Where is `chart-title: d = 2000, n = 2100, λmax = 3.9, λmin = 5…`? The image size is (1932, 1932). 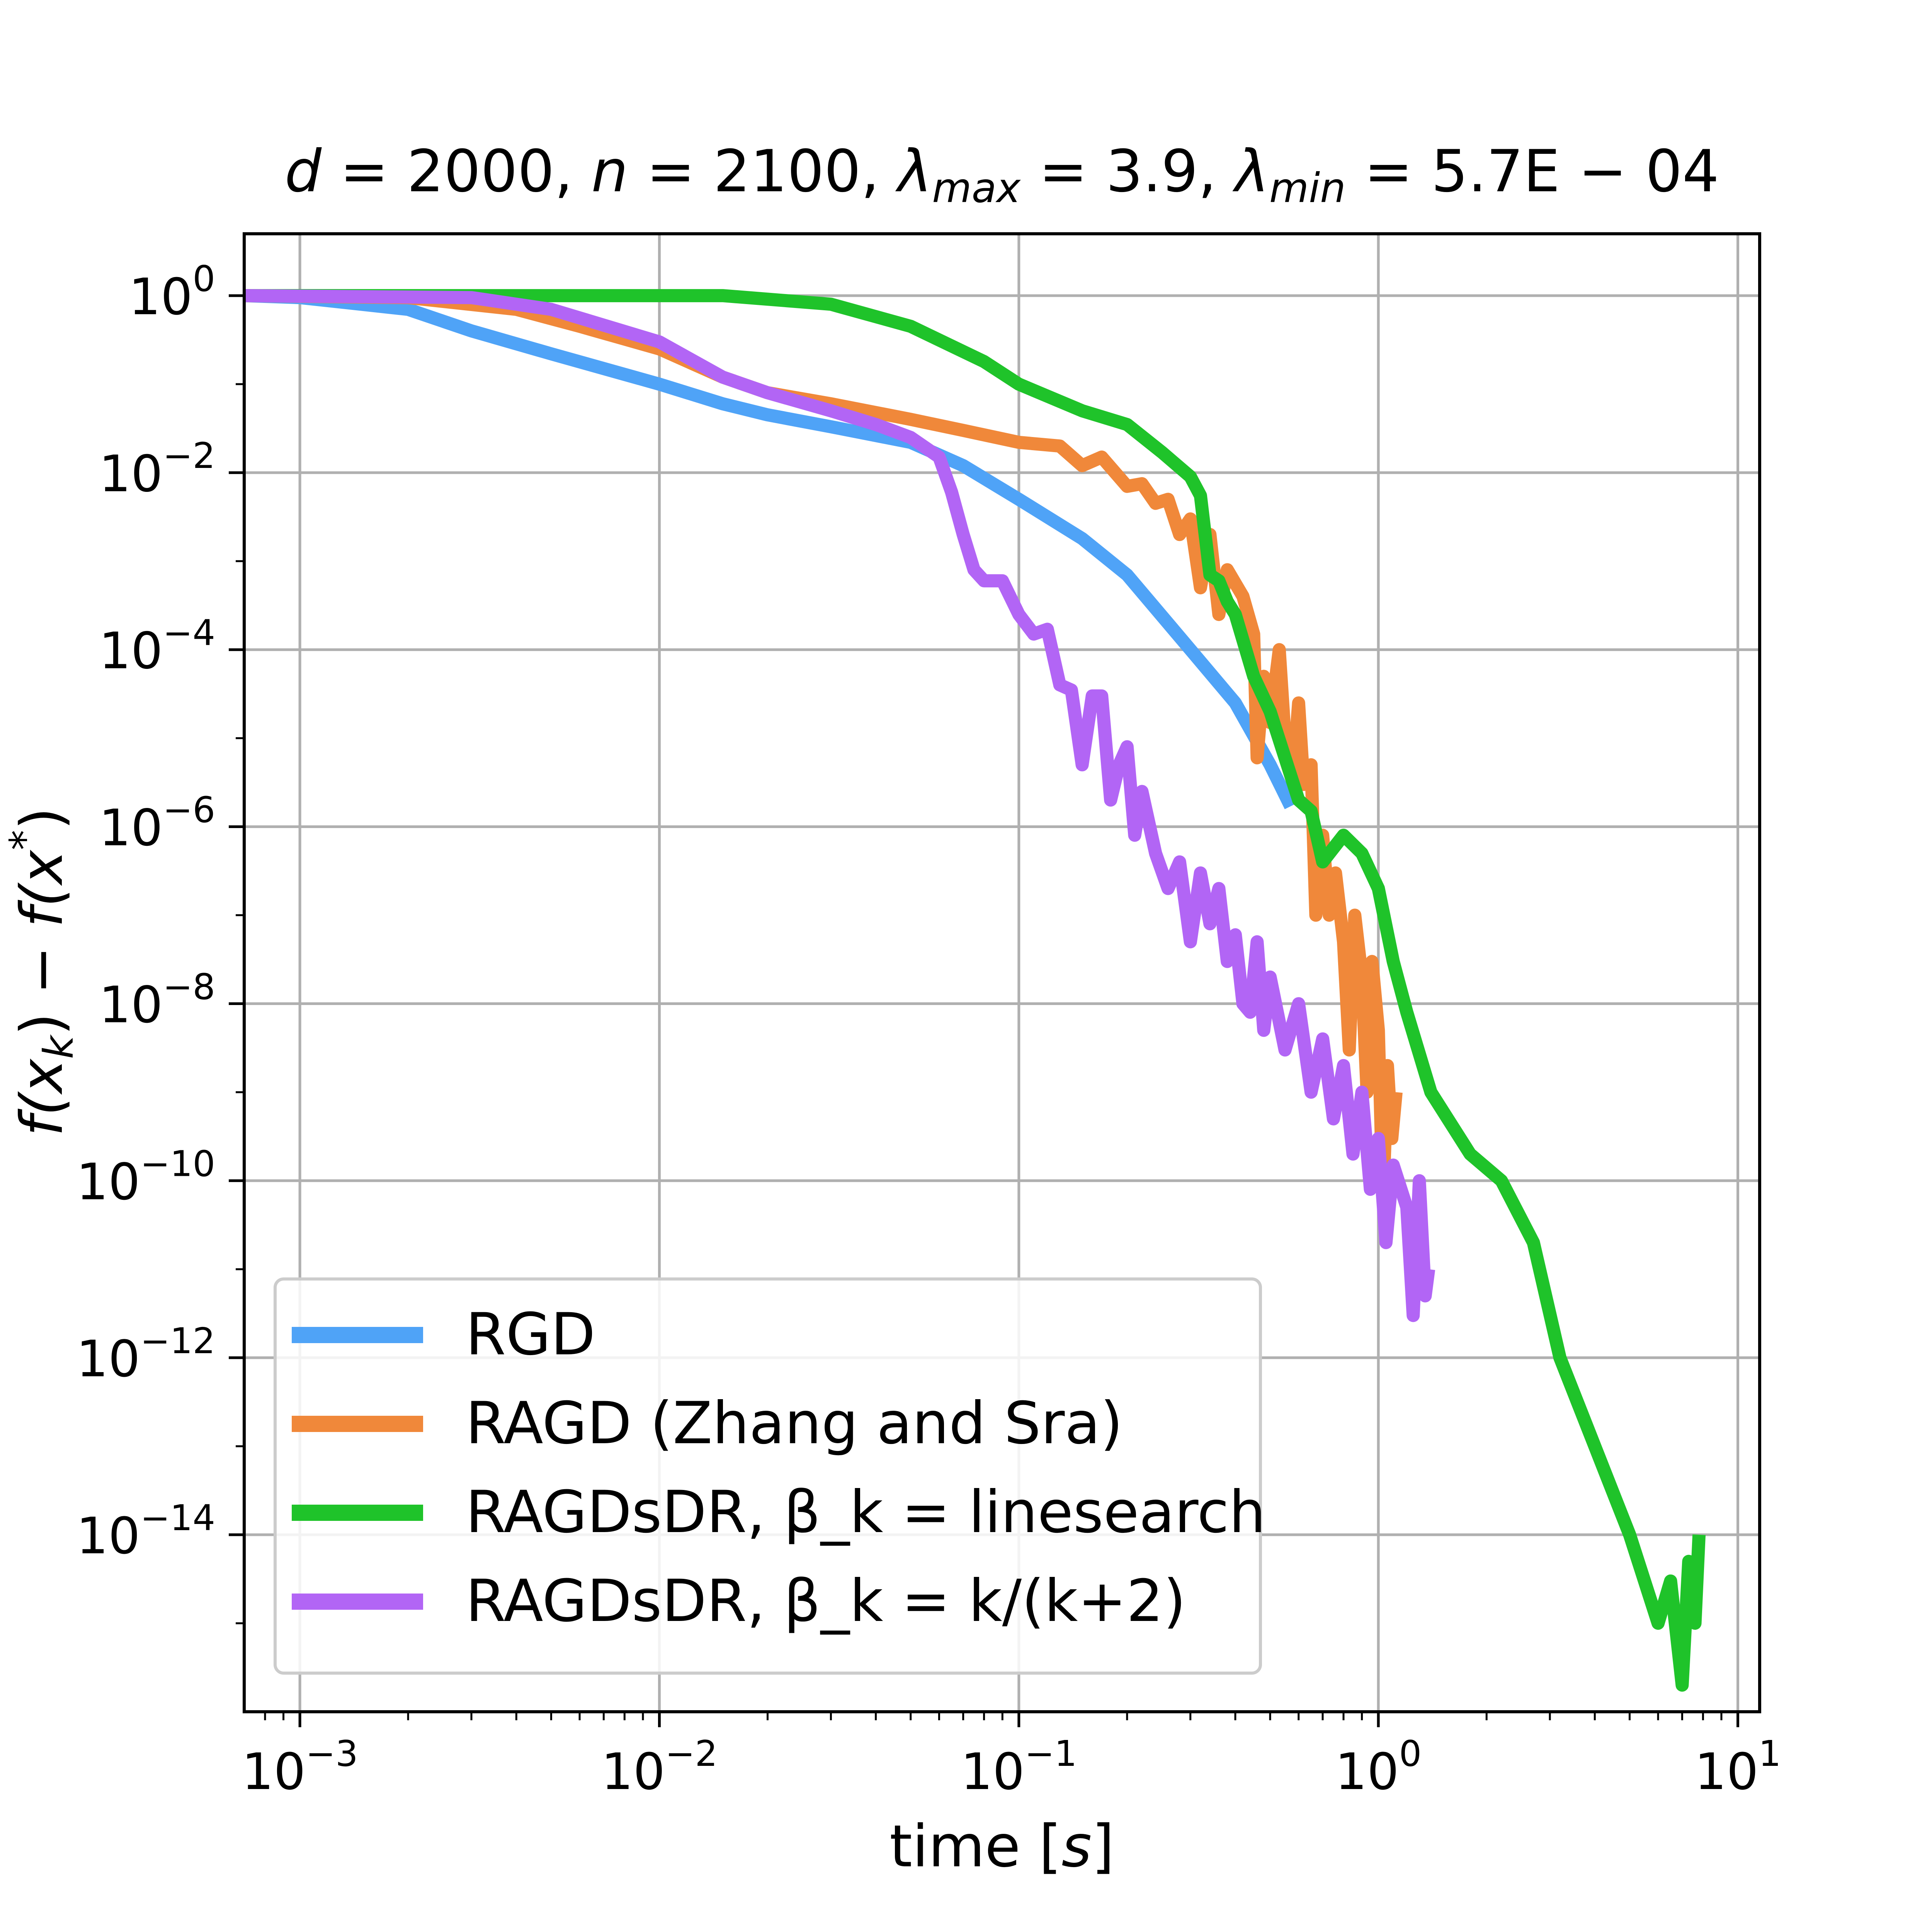 chart-title: d = 2000, n = 2100, λmax = 3.9, λmin = 5… is located at coordinates (1002, 175).